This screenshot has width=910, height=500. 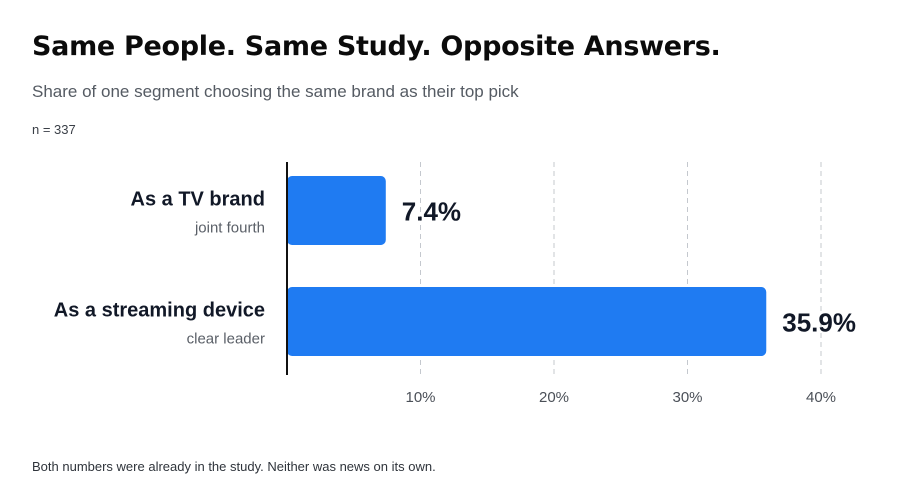 What do you see at coordinates (159, 311) in the screenshot?
I see `category-label: As a streaming device` at bounding box center [159, 311].